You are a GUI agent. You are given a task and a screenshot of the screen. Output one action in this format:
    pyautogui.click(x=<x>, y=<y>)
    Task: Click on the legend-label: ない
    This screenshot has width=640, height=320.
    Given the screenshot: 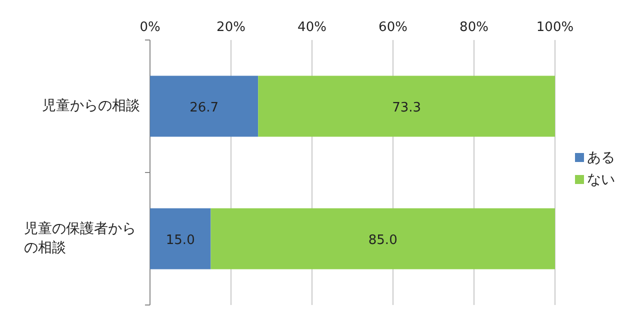 What is the action you would take?
    pyautogui.click(x=601, y=180)
    